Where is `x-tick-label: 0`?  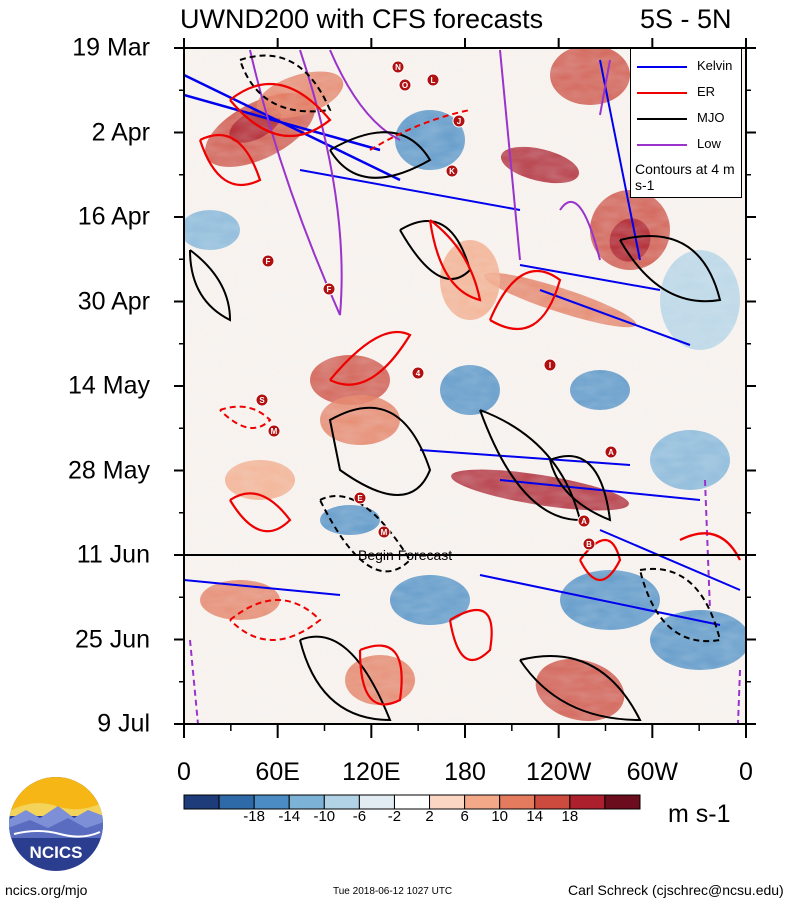
x-tick-label: 0 is located at coordinates (746, 772).